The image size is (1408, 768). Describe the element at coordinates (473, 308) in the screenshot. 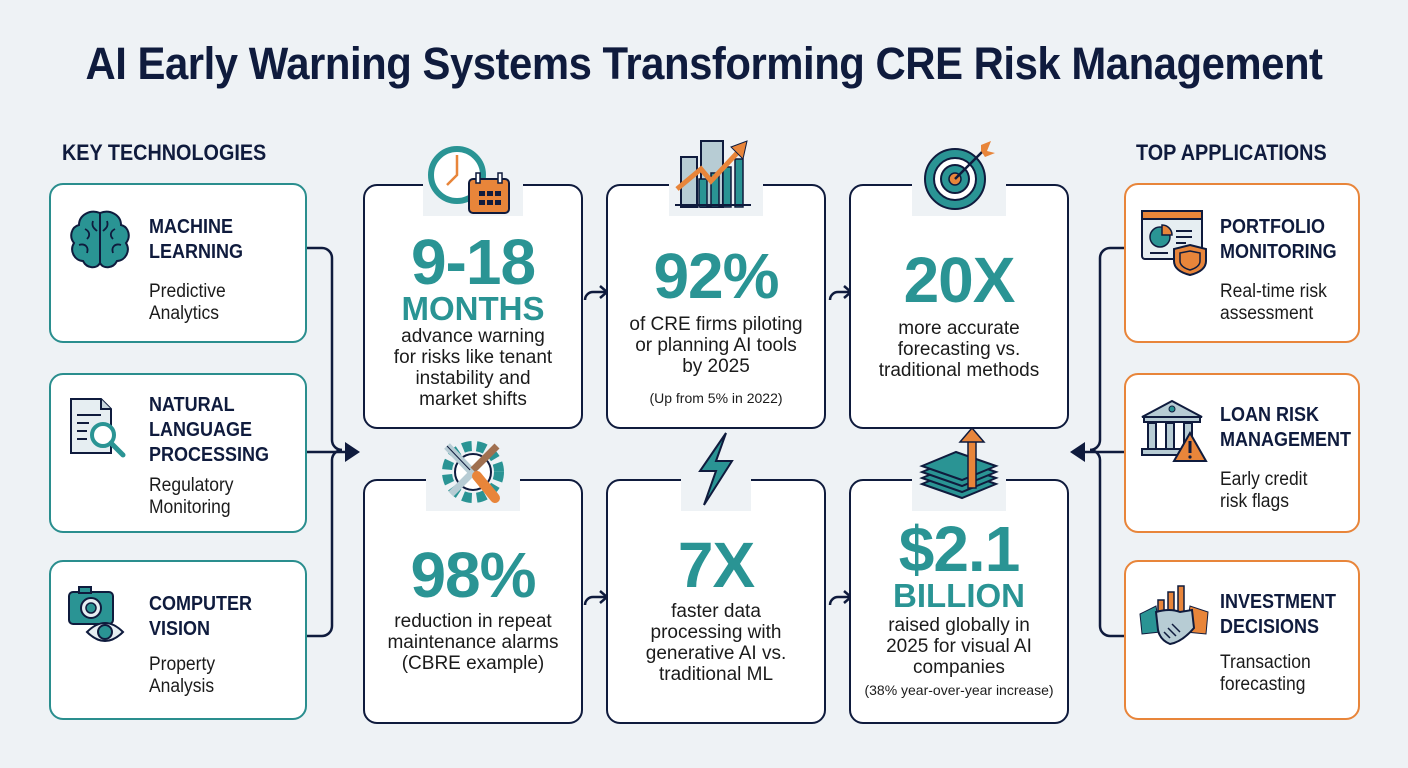

I see `stat-unit: MONTHS` at that location.